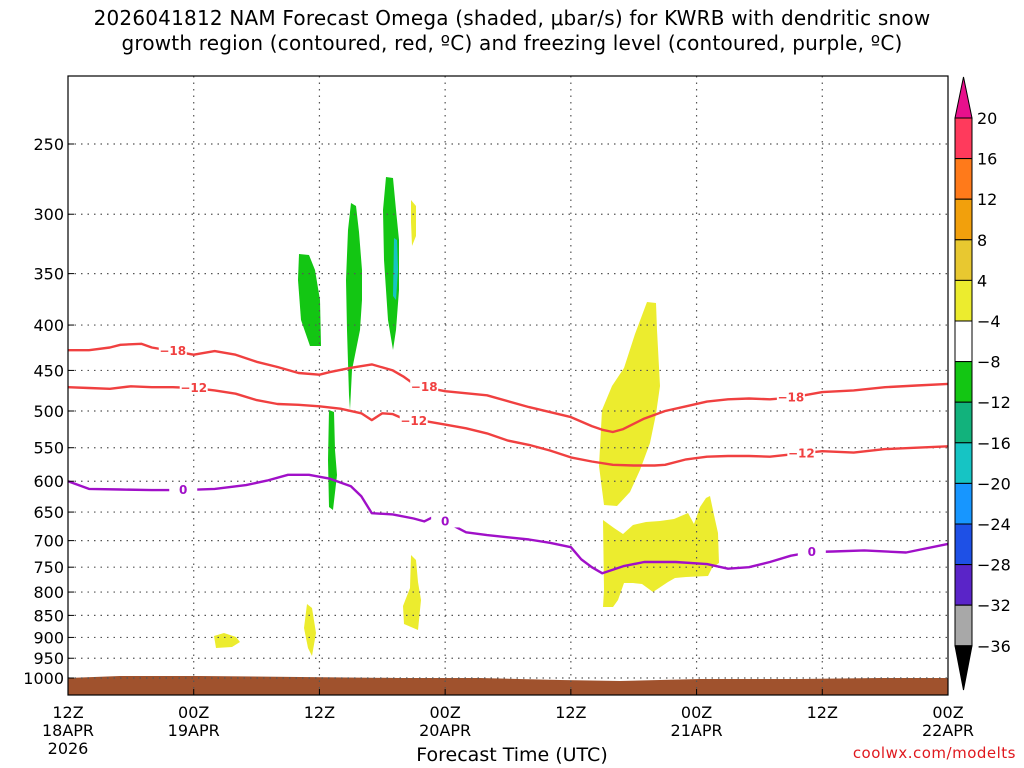 The width and height of the screenshot is (1024, 768). Describe the element at coordinates (48, 567) in the screenshot. I see `y-tick-label-750: 750` at that location.